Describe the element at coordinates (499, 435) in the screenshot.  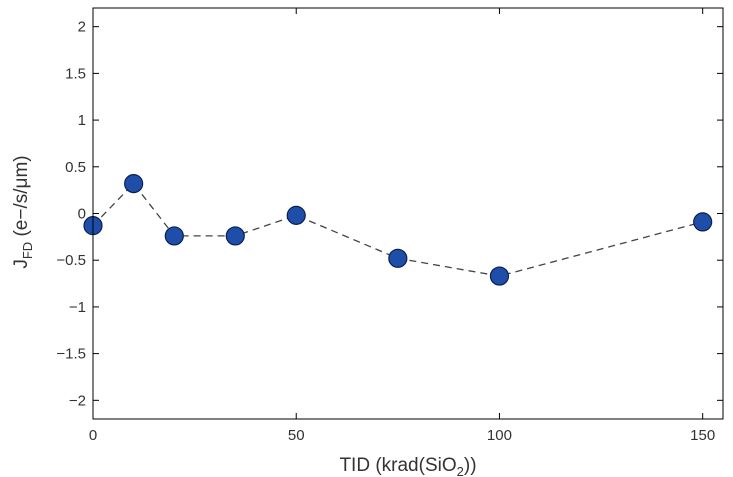
I see `x-tick-label: 100` at that location.